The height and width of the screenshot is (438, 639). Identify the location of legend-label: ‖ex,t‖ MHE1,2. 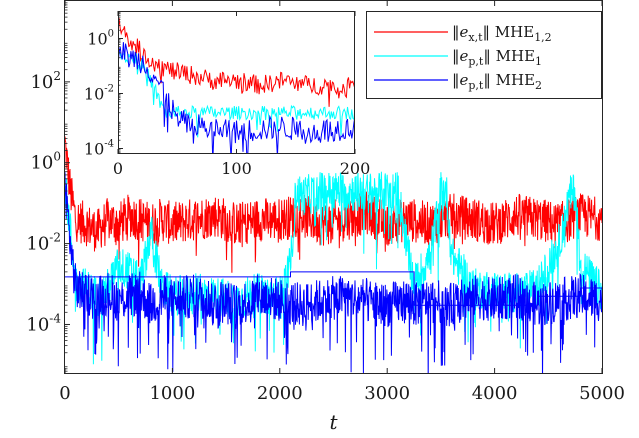
(502, 33).